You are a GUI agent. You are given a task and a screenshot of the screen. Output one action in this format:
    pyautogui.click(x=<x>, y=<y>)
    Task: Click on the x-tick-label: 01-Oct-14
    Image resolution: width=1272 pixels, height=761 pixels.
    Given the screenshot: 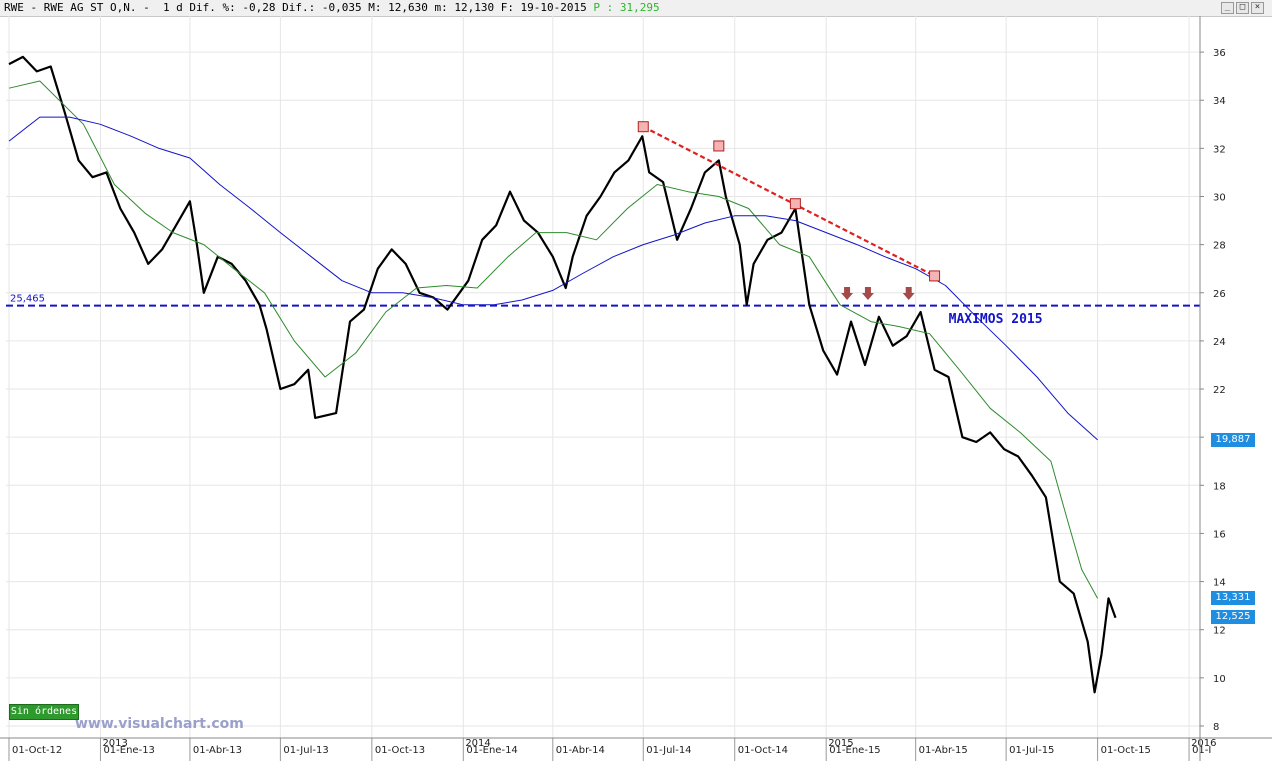 What is the action you would take?
    pyautogui.click(x=763, y=750)
    